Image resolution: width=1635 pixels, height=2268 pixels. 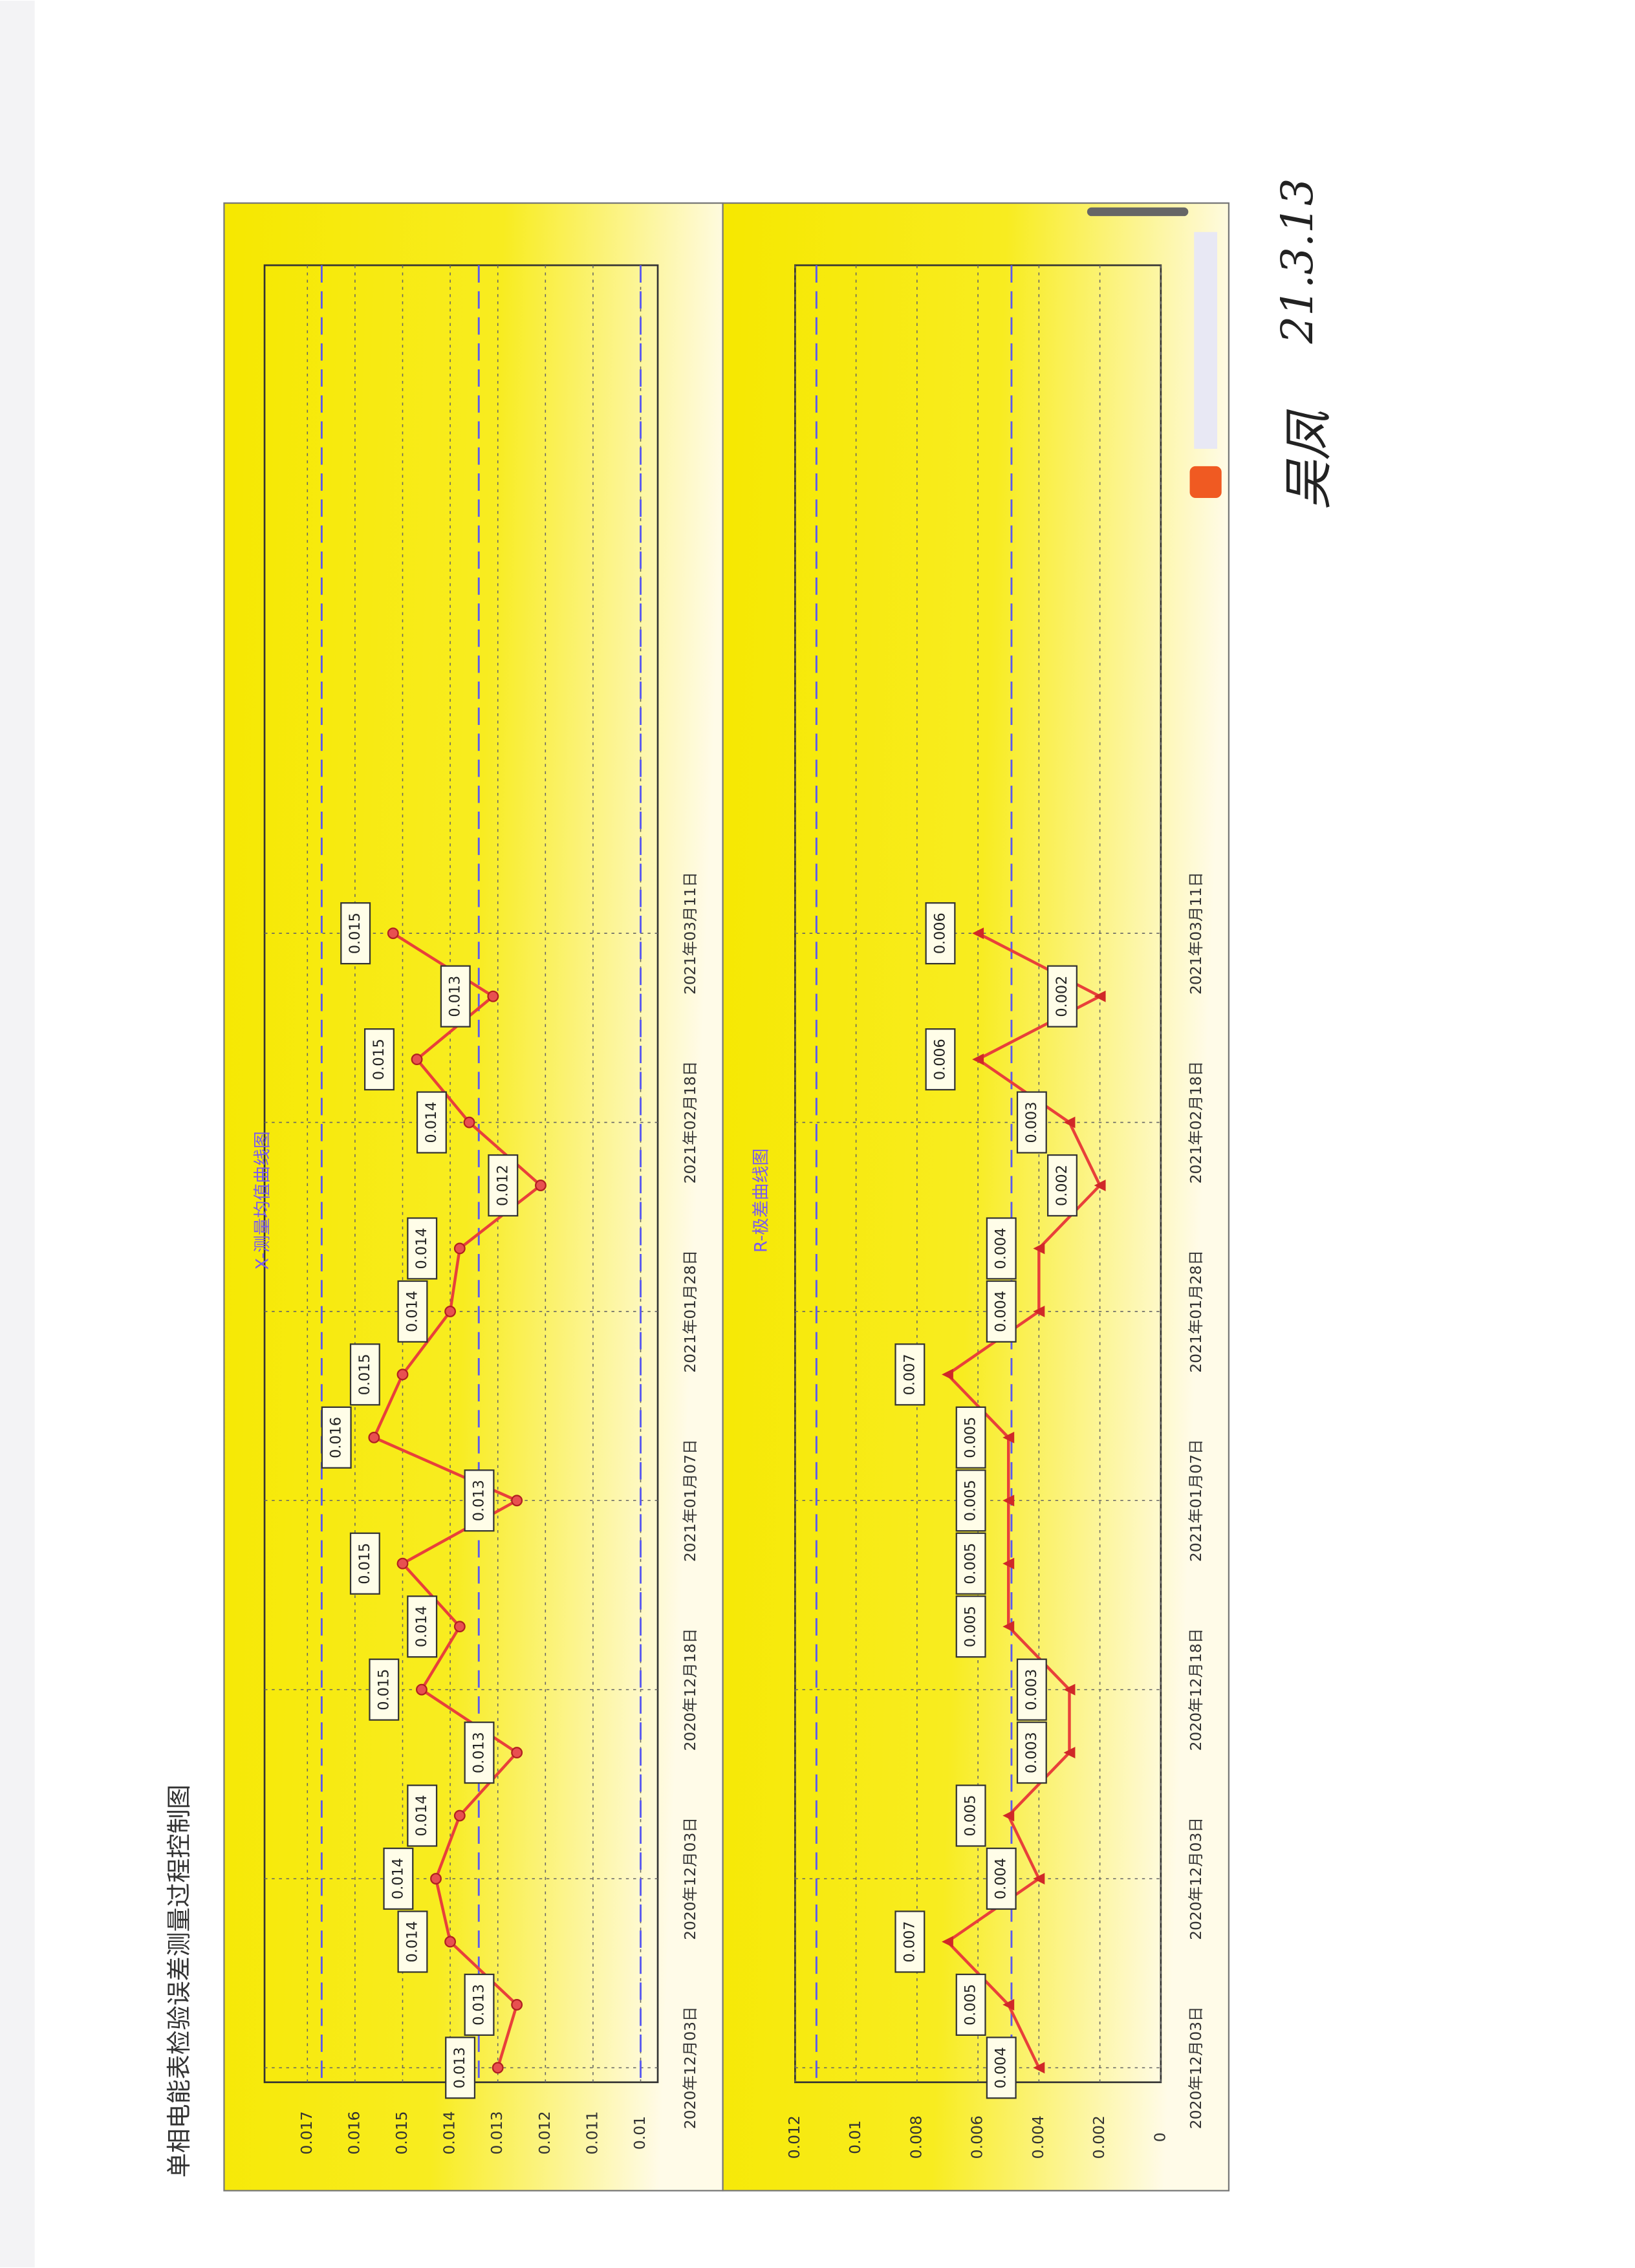 What do you see at coordinates (690, 933) in the screenshot?
I see `x-tick-label: 2021年03月11日` at bounding box center [690, 933].